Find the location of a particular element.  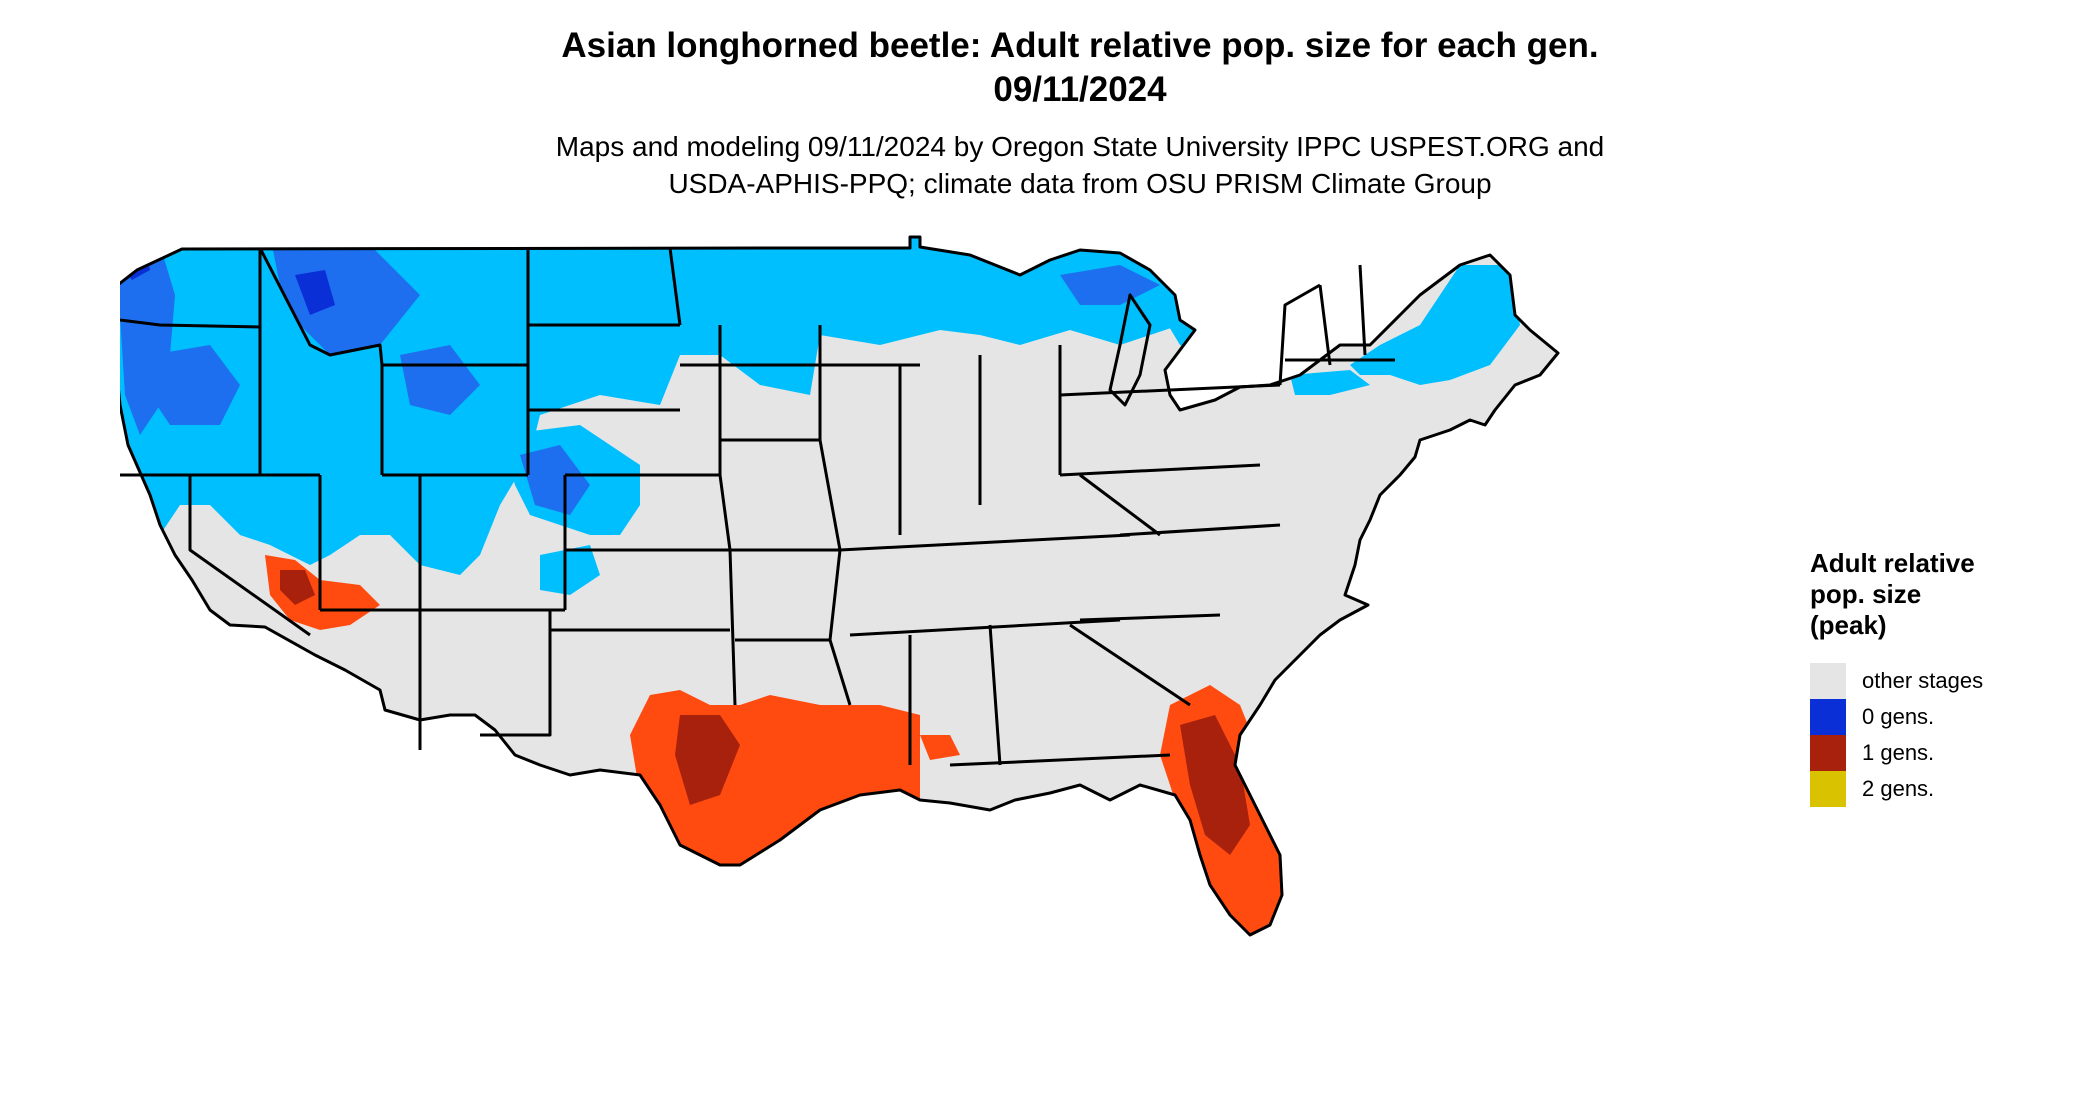

one-gen-region-louisiana is located at coordinates (940, 747).